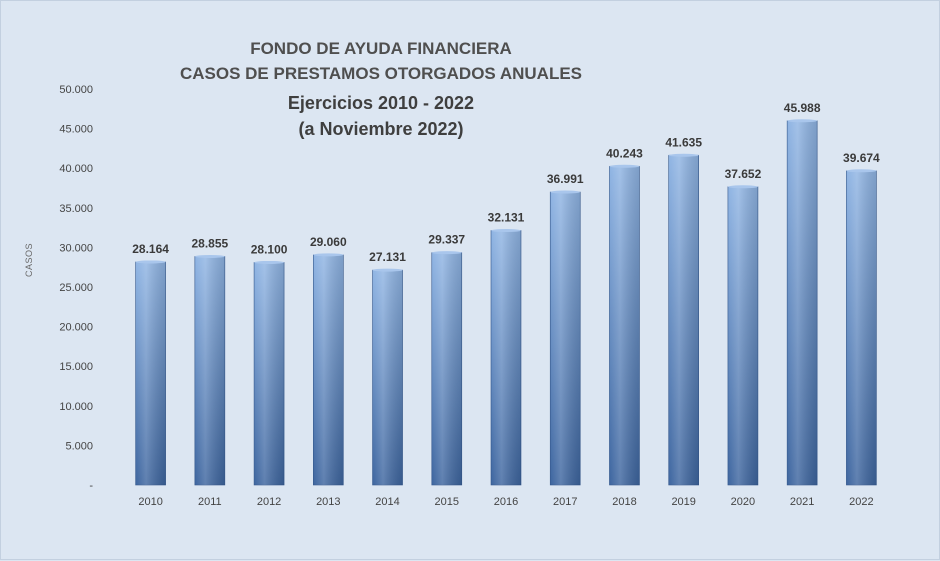  What do you see at coordinates (387, 270) in the screenshot?
I see `bar-cap-2014` at bounding box center [387, 270].